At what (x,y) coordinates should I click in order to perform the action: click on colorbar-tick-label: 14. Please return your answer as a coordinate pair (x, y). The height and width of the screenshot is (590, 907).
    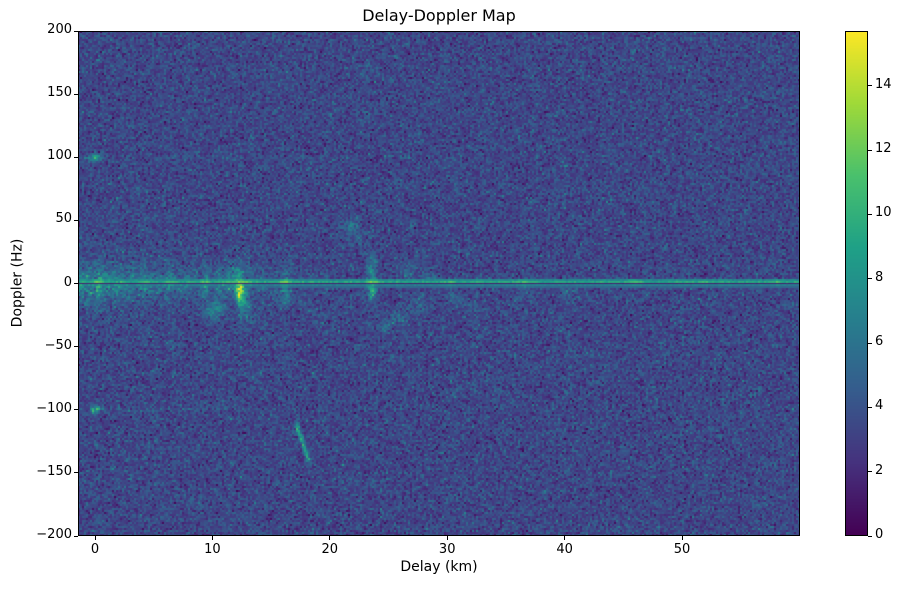
    Looking at the image, I should click on (883, 84).